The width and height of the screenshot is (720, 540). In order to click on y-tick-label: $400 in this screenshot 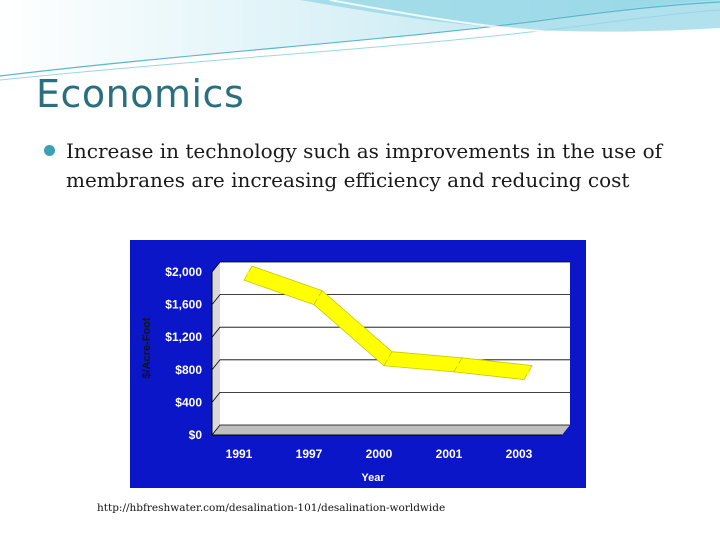, I will do `click(188, 402)`.